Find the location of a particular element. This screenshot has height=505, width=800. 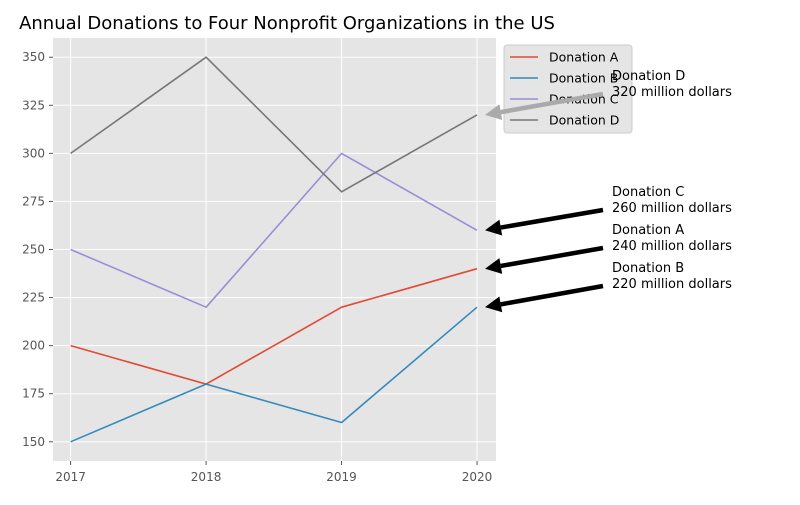

x-tick-label-2018: 2018 is located at coordinates (206, 477).